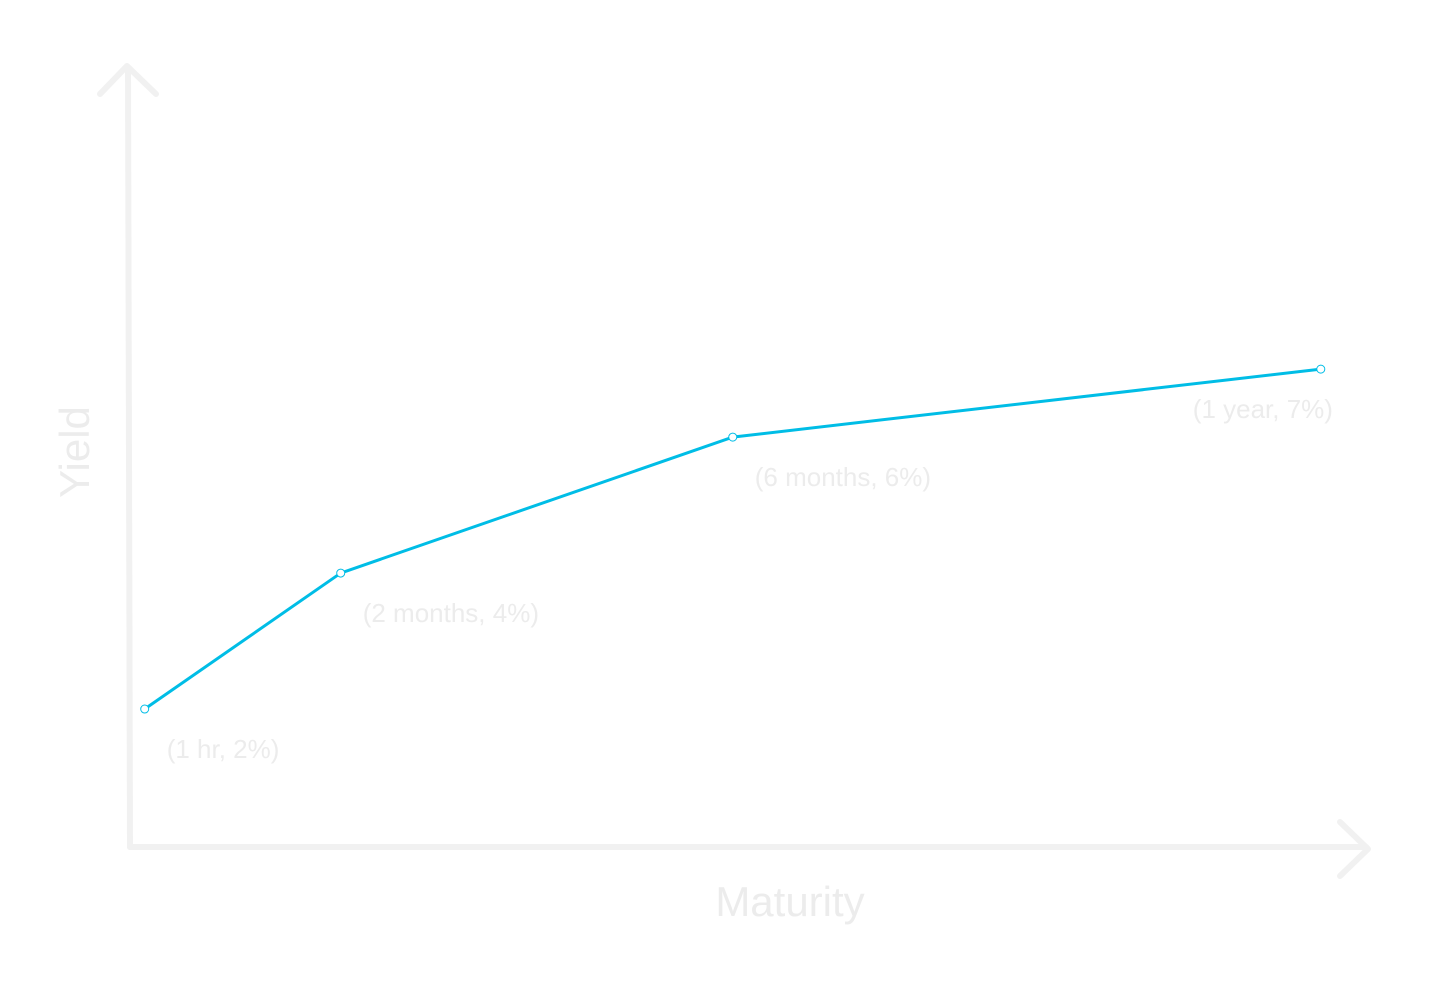 The image size is (1456, 999). I want to click on data-label: (1 hr, 2%), so click(223, 749).